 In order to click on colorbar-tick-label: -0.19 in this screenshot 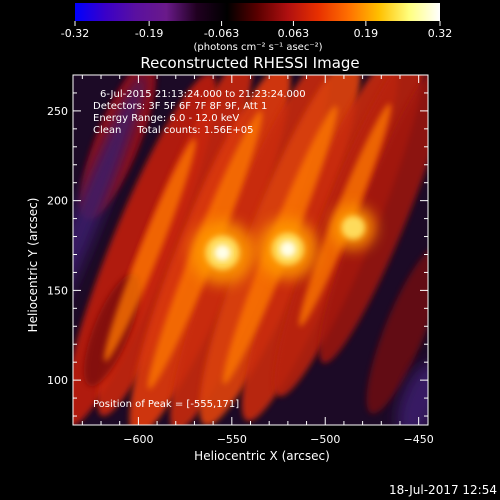, I will do `click(149, 33)`.